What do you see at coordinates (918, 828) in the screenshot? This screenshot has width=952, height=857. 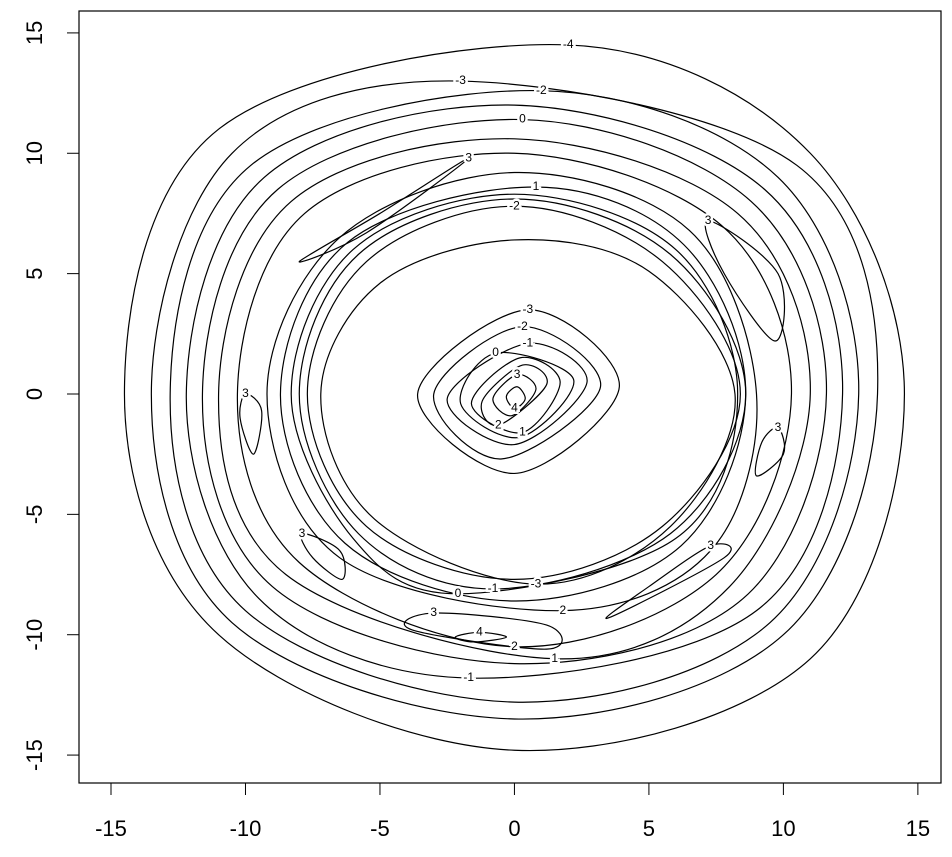 I see `x-tick-label: 15` at bounding box center [918, 828].